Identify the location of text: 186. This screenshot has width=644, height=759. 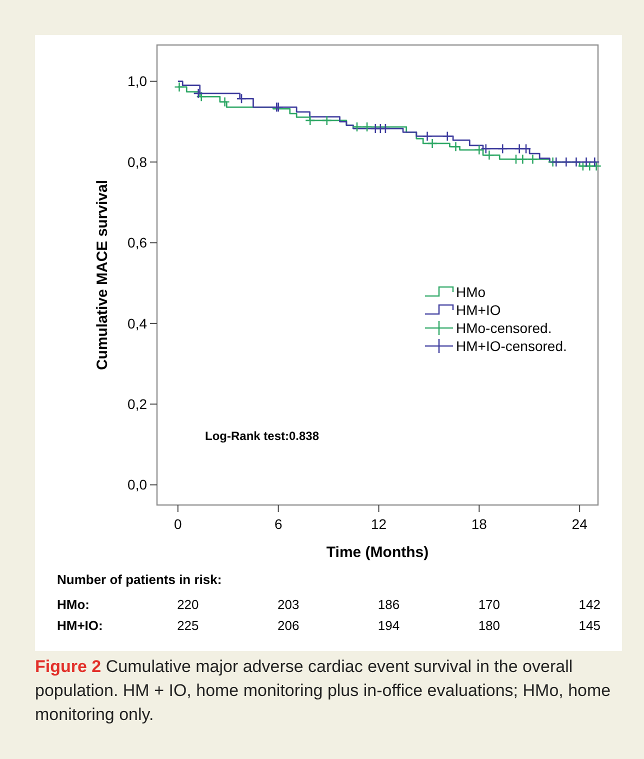
(389, 604).